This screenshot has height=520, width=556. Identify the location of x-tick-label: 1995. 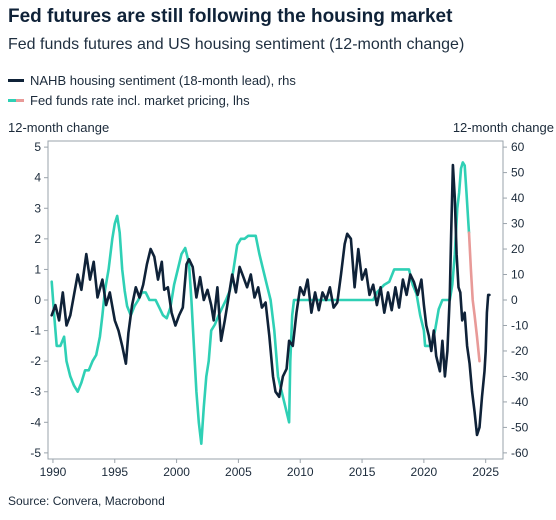
(114, 472).